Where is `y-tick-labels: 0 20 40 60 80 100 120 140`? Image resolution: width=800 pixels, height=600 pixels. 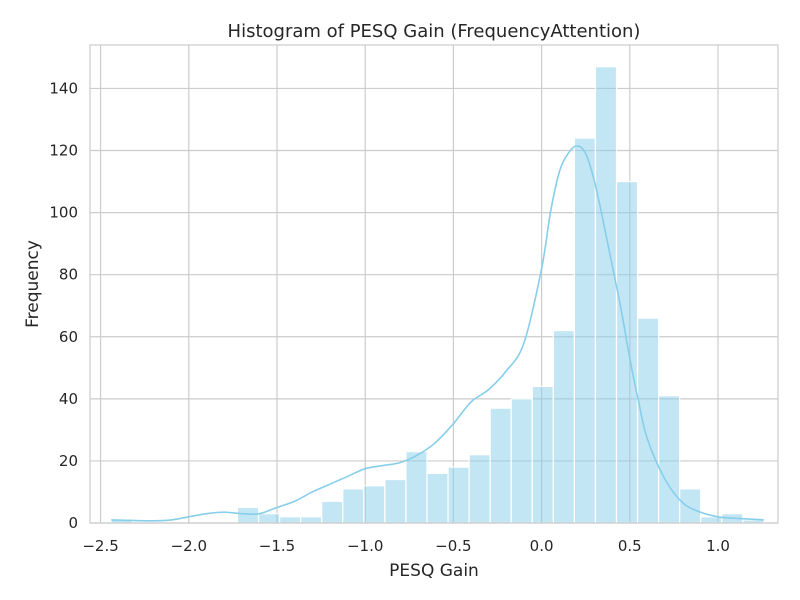 y-tick-labels: 0 20 40 60 80 100 120 140 is located at coordinates (63, 305).